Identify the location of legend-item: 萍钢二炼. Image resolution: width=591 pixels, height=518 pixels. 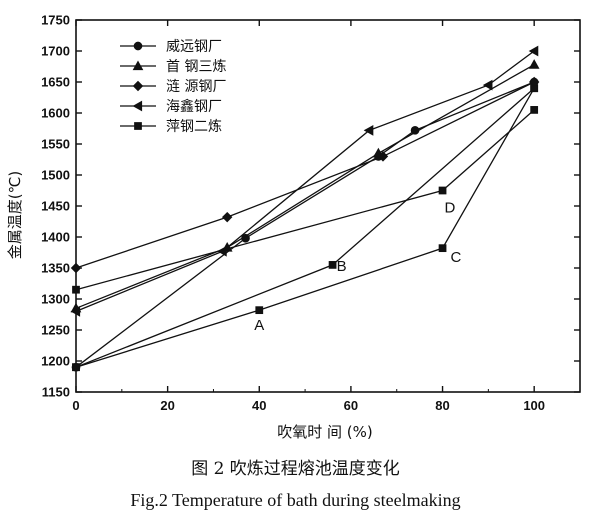
(171, 127).